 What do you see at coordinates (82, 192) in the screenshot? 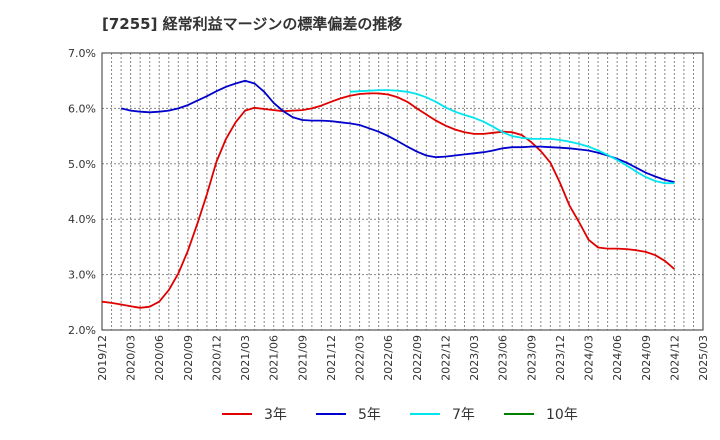
I see `y-axis-tick-labels: 2.0% 3.0% 4.0% 5.0% 6.0% 7.0%` at bounding box center [82, 192].